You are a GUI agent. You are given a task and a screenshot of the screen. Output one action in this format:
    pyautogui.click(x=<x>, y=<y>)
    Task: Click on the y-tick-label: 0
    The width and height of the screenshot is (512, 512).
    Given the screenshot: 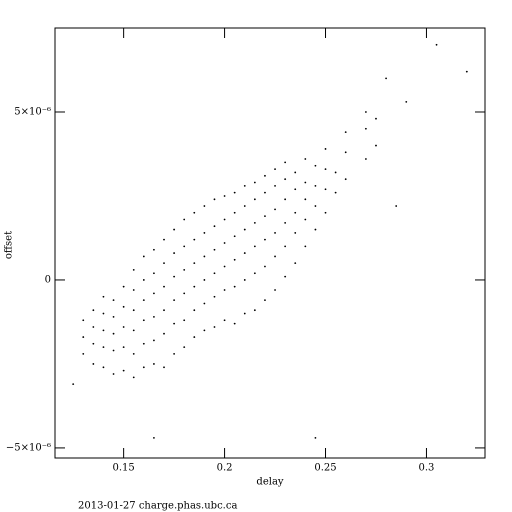 What is the action you would take?
    pyautogui.click(x=48, y=279)
    